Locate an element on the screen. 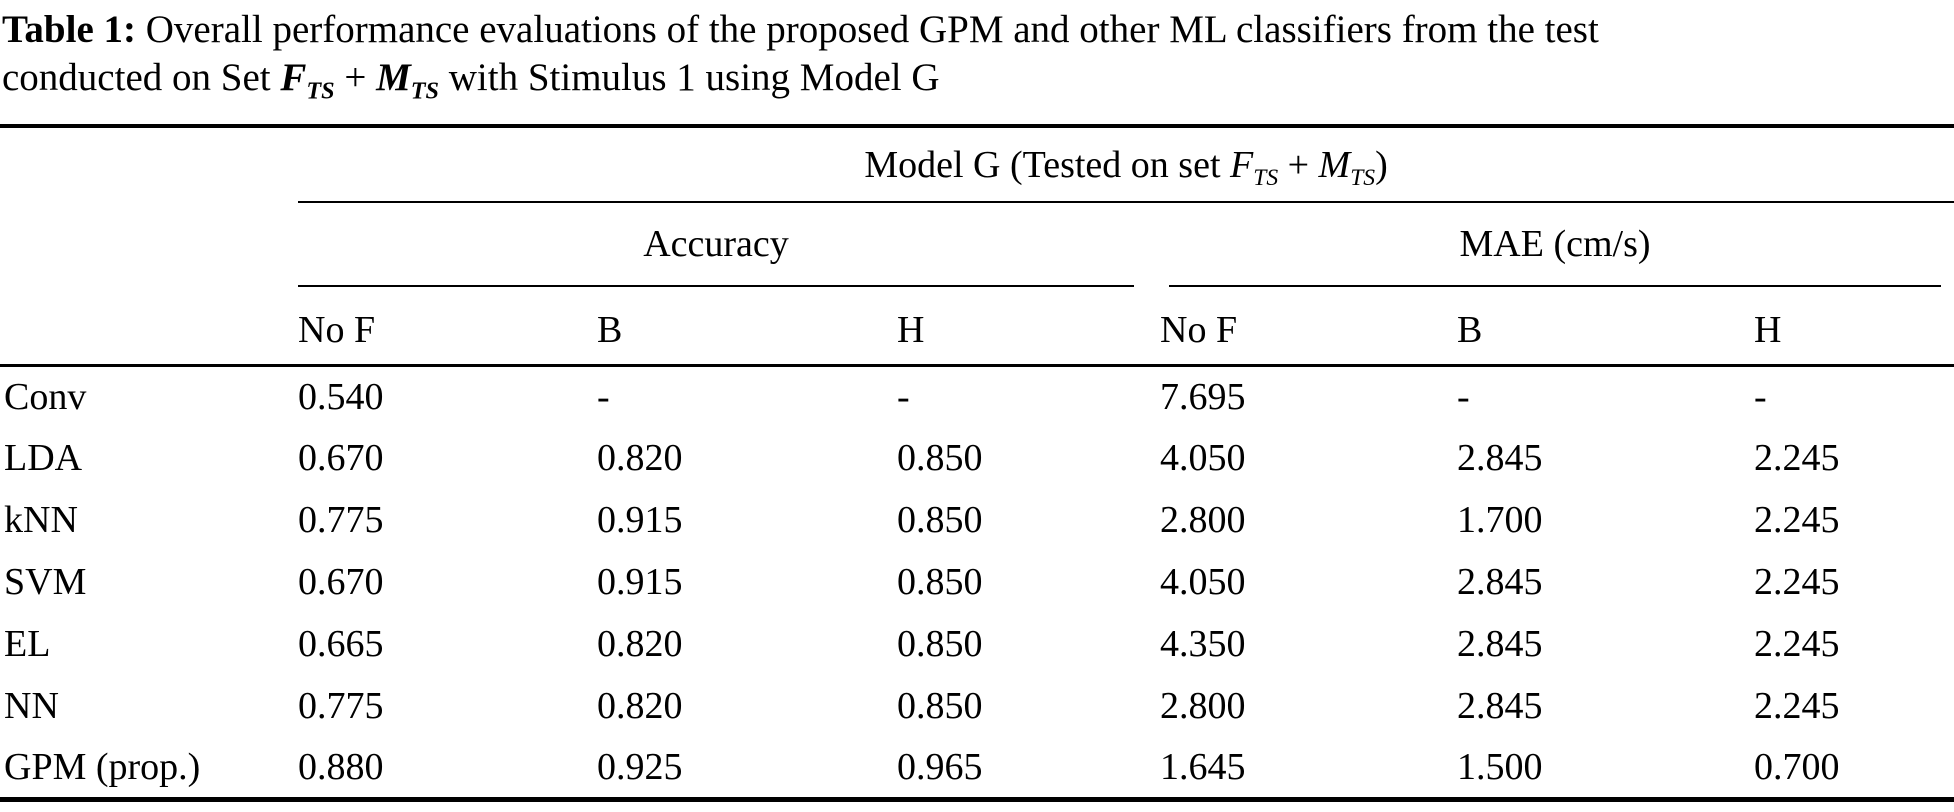 The height and width of the screenshot is (812, 1954). column-header-mae-h: H is located at coordinates (1854, 327).